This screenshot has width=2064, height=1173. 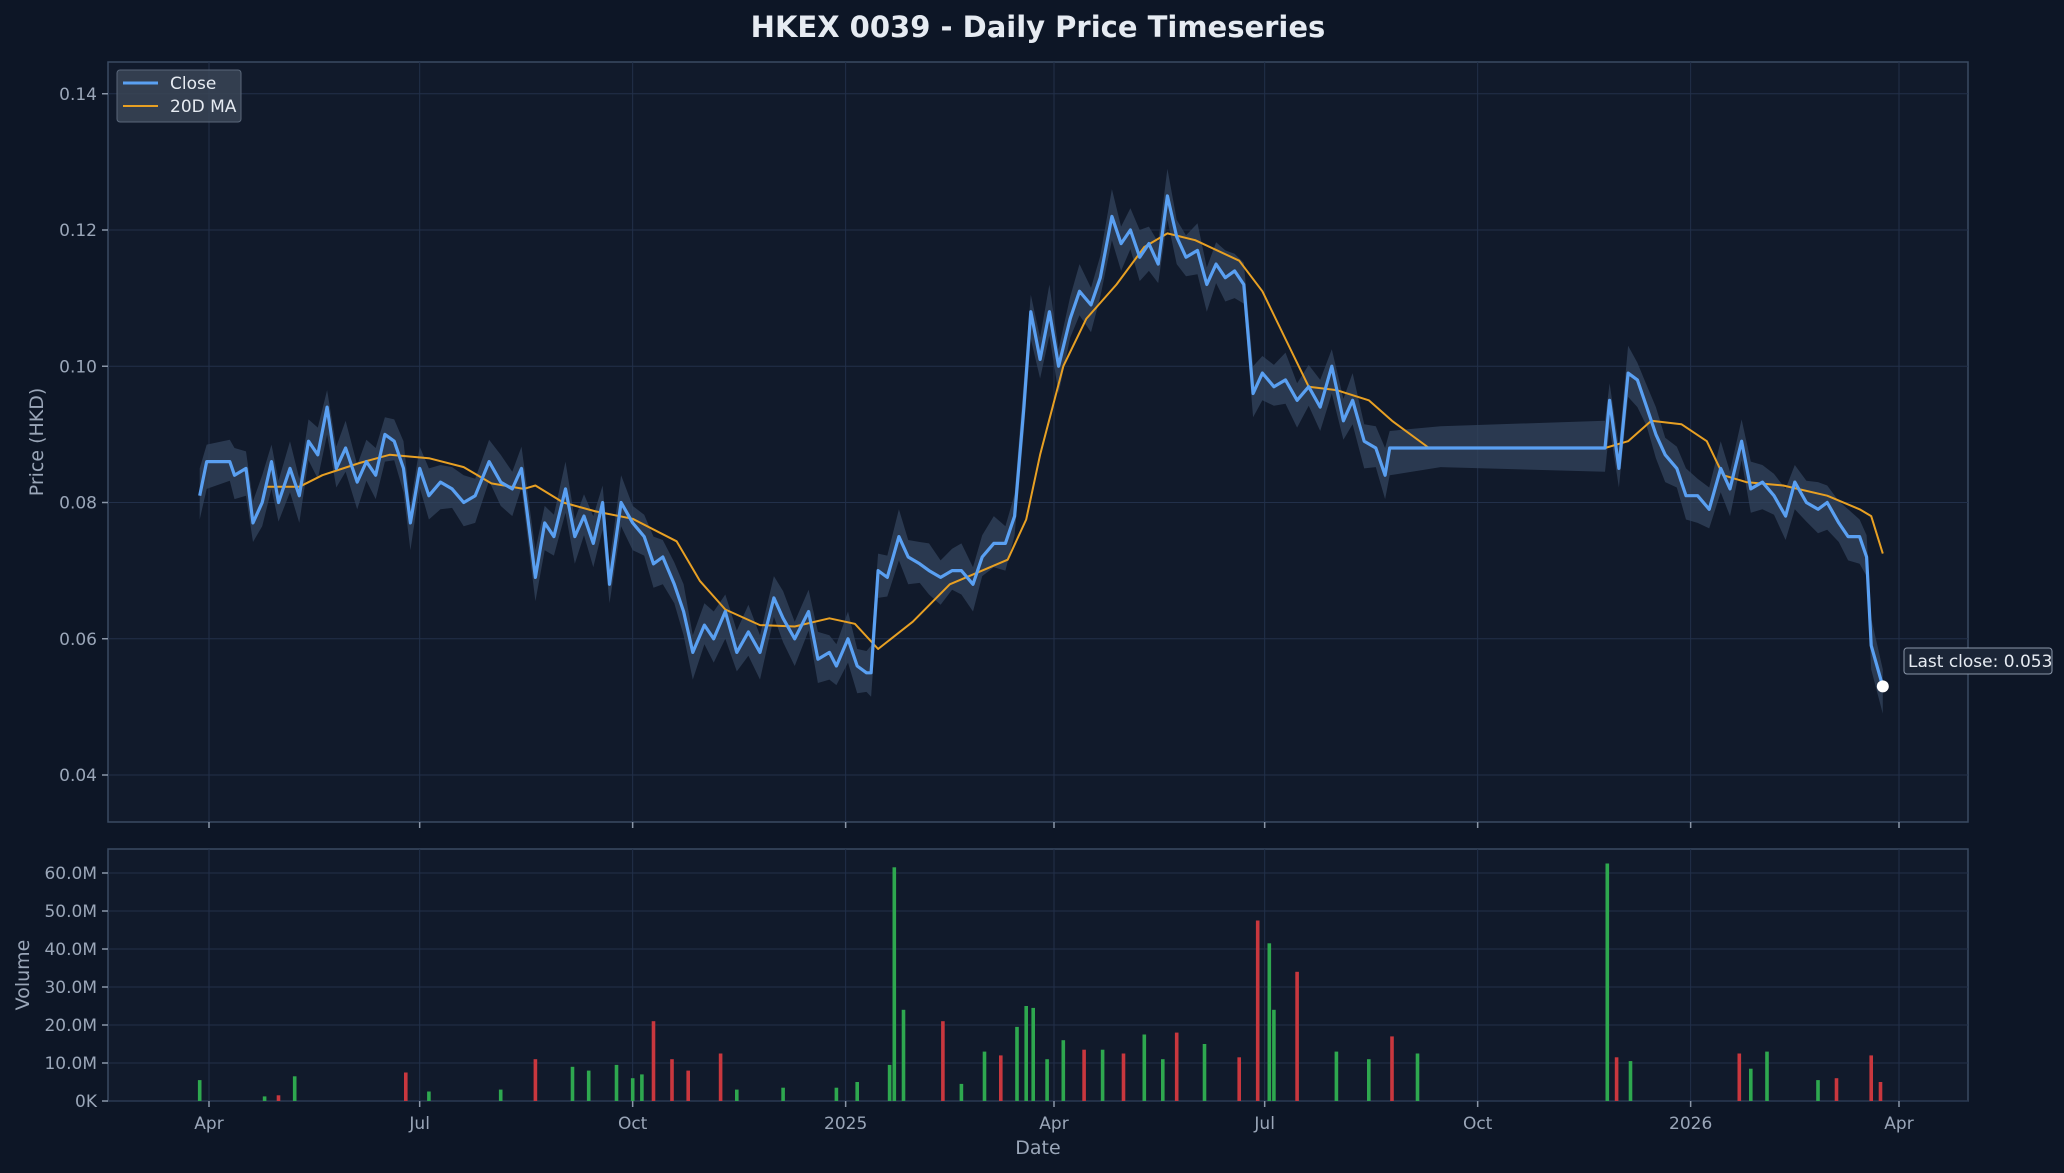 I want to click on annotation-text: Last close: 0.053, so click(x=1980, y=662).